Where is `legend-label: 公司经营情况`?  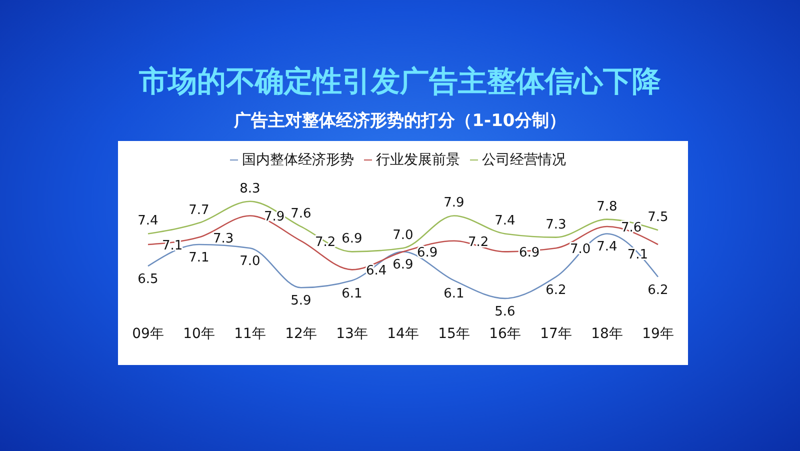
legend-label: 公司经营情况 is located at coordinates (524, 160).